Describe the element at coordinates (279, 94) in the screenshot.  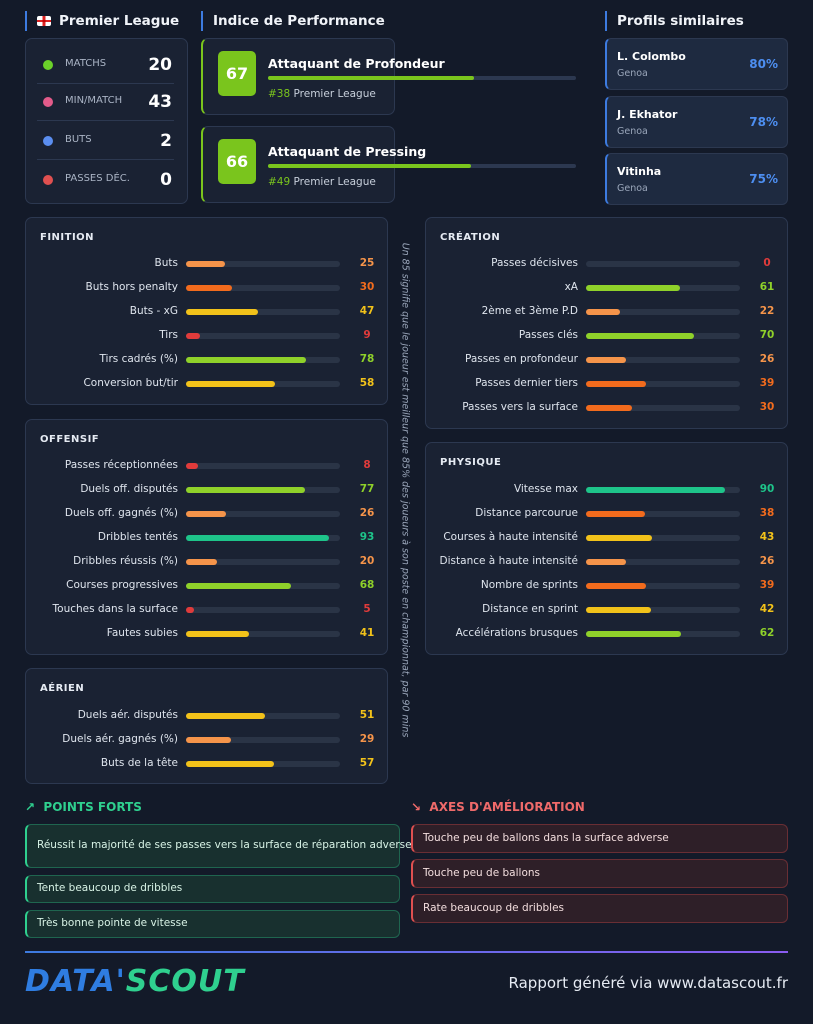
I see `rank: #38` at that location.